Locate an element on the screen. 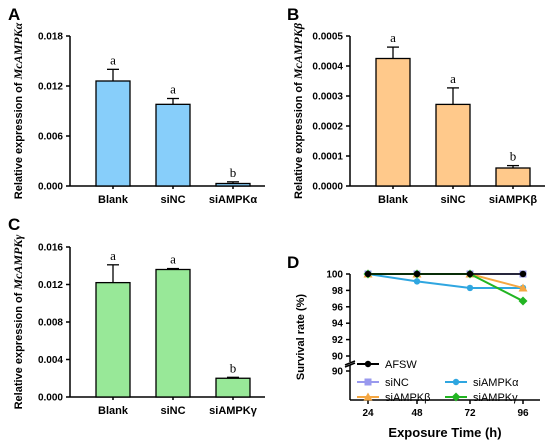 The height and width of the screenshot is (441, 550). bar-siAMPKα is located at coordinates (233, 184).